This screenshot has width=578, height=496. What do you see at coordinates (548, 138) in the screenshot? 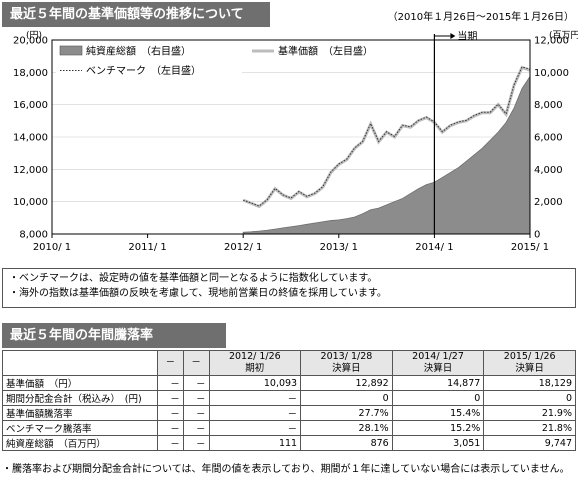
I see `right-tick-label: 6,000` at bounding box center [548, 138].